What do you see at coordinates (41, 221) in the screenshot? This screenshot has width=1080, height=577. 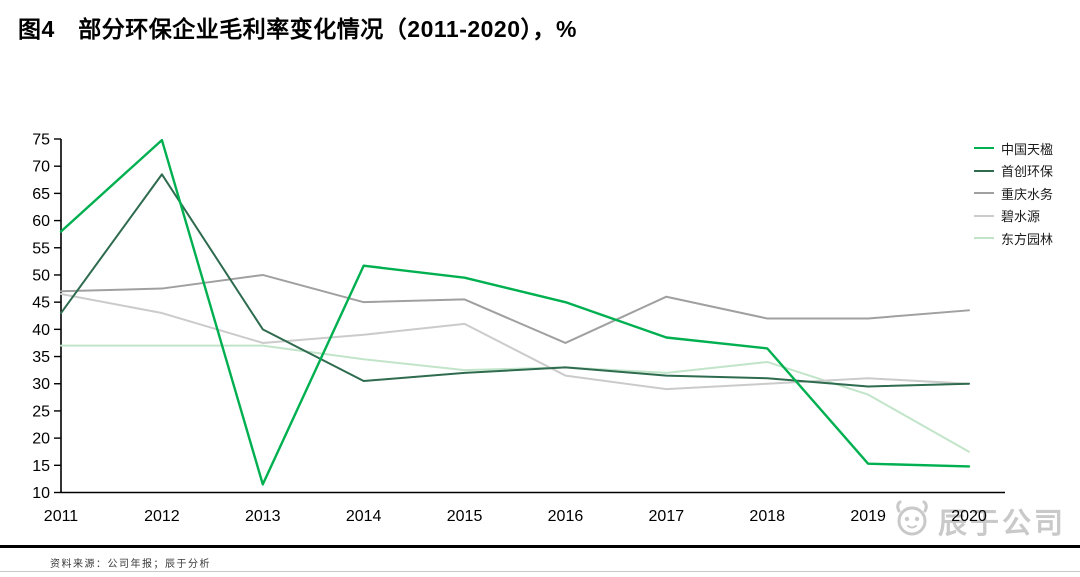 I see `y-axis-label: 60` at bounding box center [41, 221].